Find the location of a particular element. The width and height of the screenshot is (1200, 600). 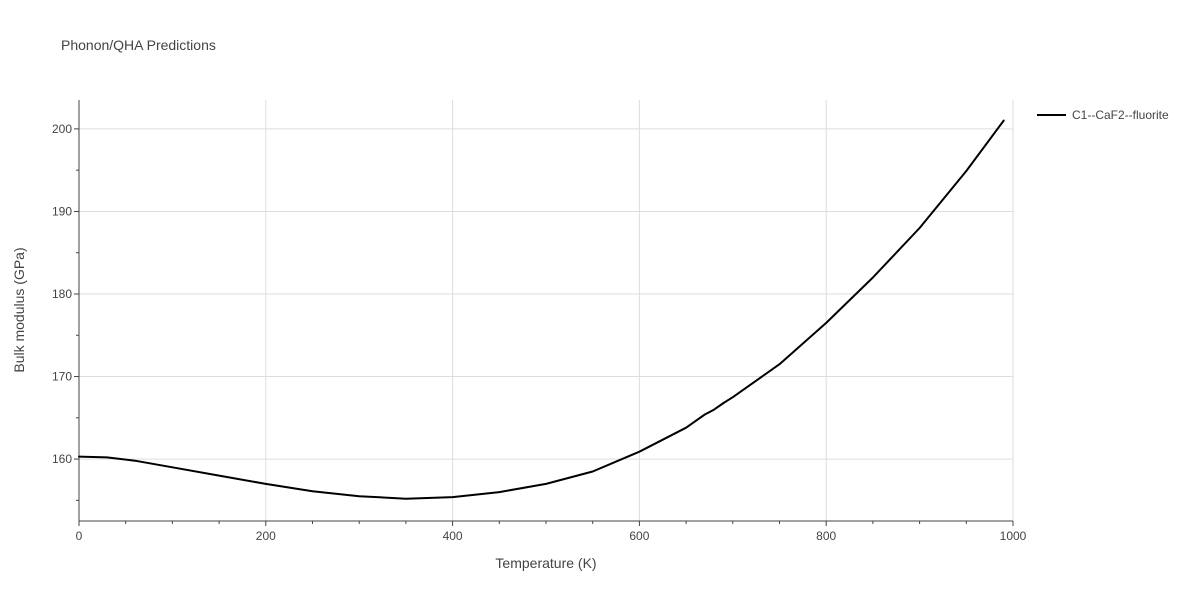

y-tick-label: 160 is located at coordinates (62, 459).